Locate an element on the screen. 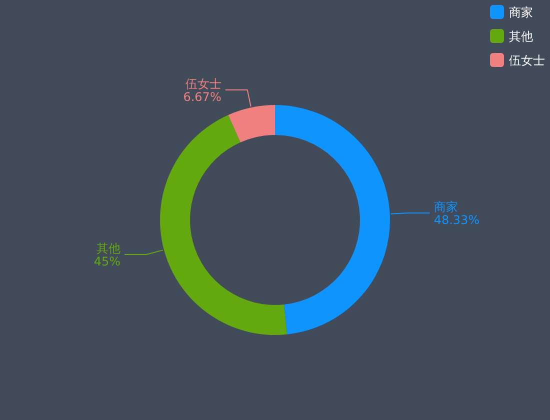  legend-label: 伍女士 is located at coordinates (527, 61).